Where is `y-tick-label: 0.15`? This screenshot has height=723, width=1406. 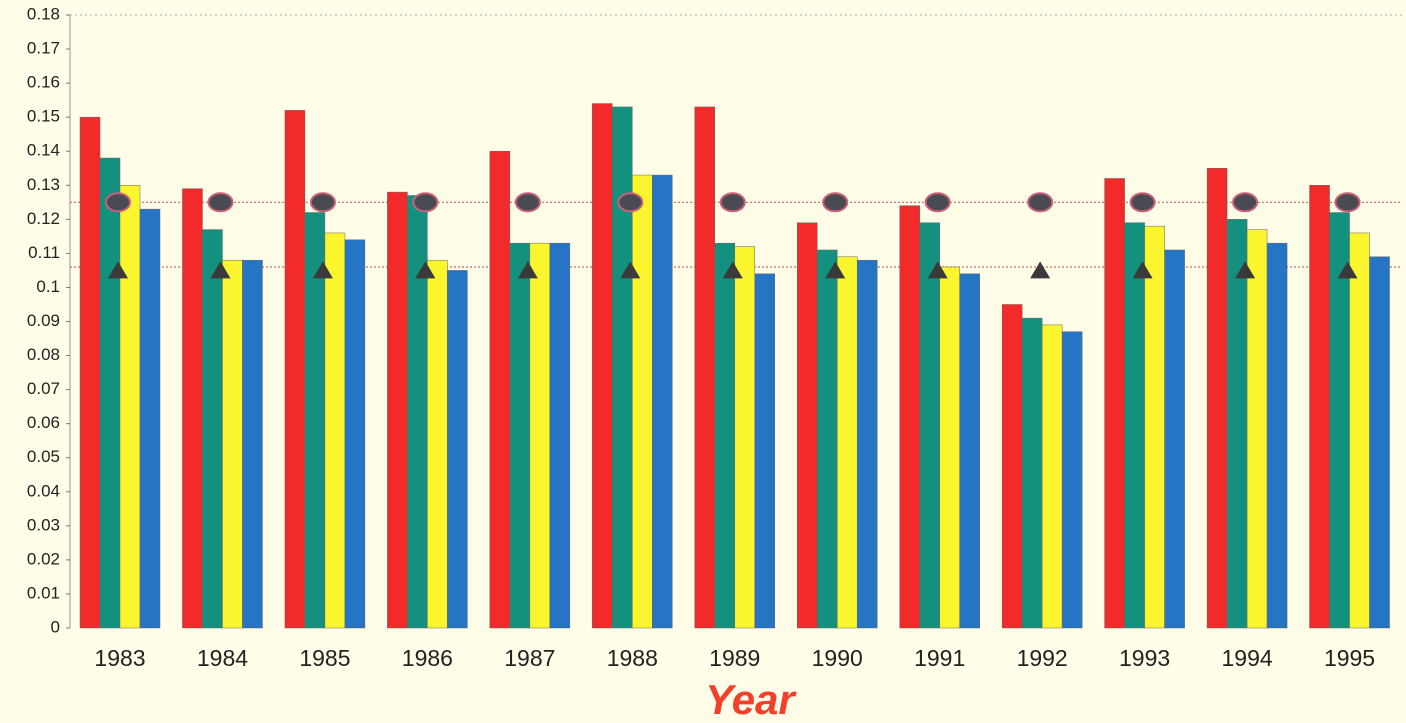 y-tick-label: 0.15 is located at coordinates (43, 116).